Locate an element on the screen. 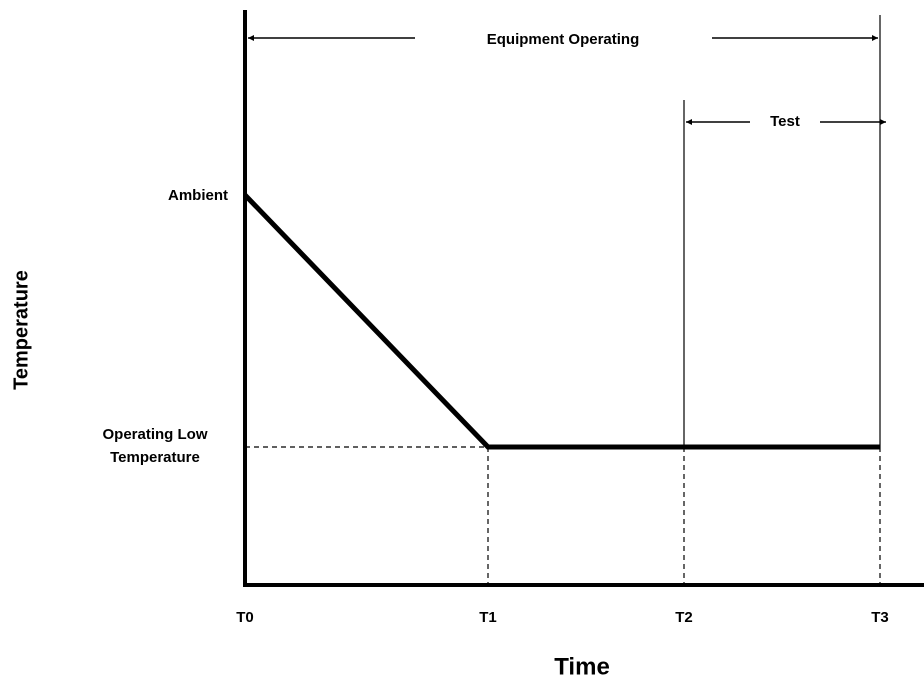 Image resolution: width=924 pixels, height=684 pixels. y-level-label: Ambient is located at coordinates (198, 195).